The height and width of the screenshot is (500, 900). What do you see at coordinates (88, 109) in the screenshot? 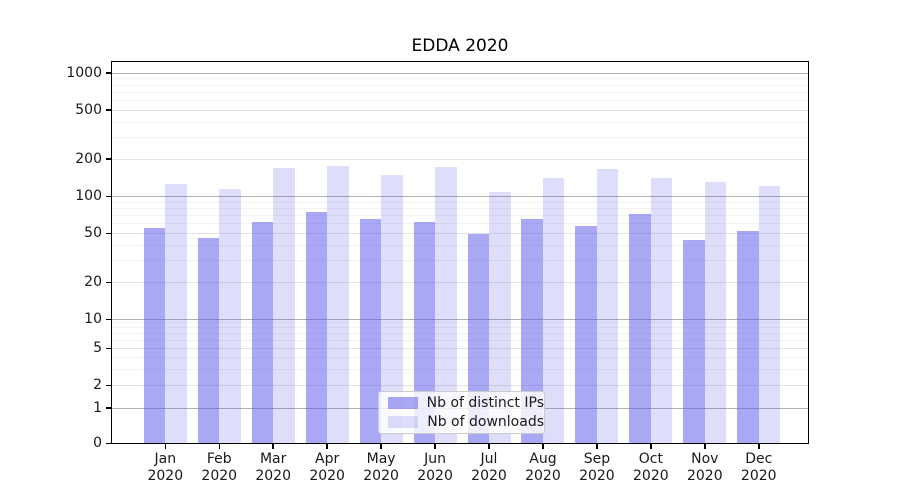
I see `y-tick-label: 500` at bounding box center [88, 109].